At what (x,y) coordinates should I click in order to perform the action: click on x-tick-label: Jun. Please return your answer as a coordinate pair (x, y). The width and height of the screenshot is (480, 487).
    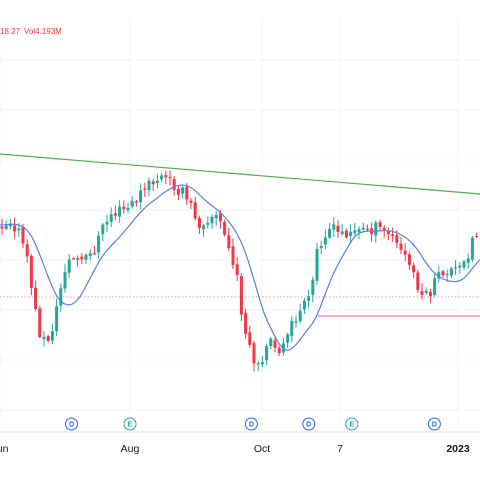
    Looking at the image, I should click on (4, 449).